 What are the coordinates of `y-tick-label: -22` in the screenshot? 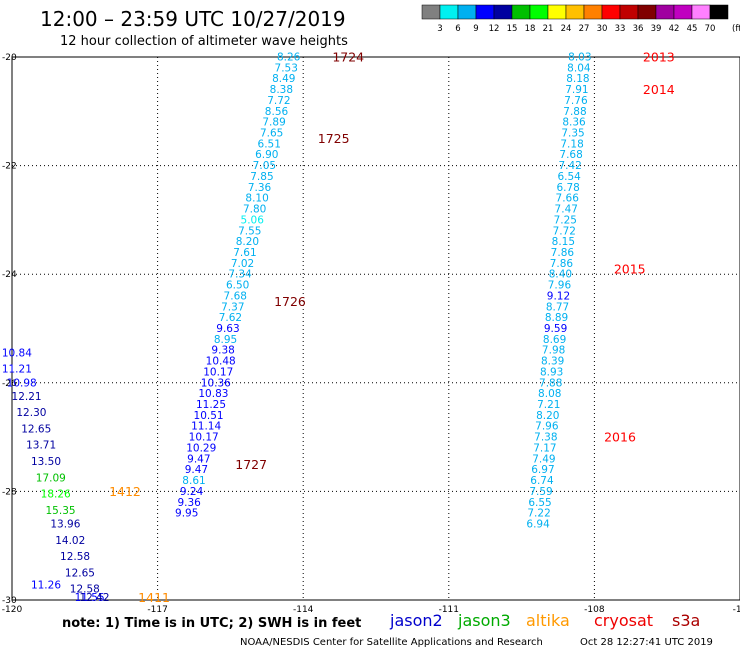 It's located at (9, 167).